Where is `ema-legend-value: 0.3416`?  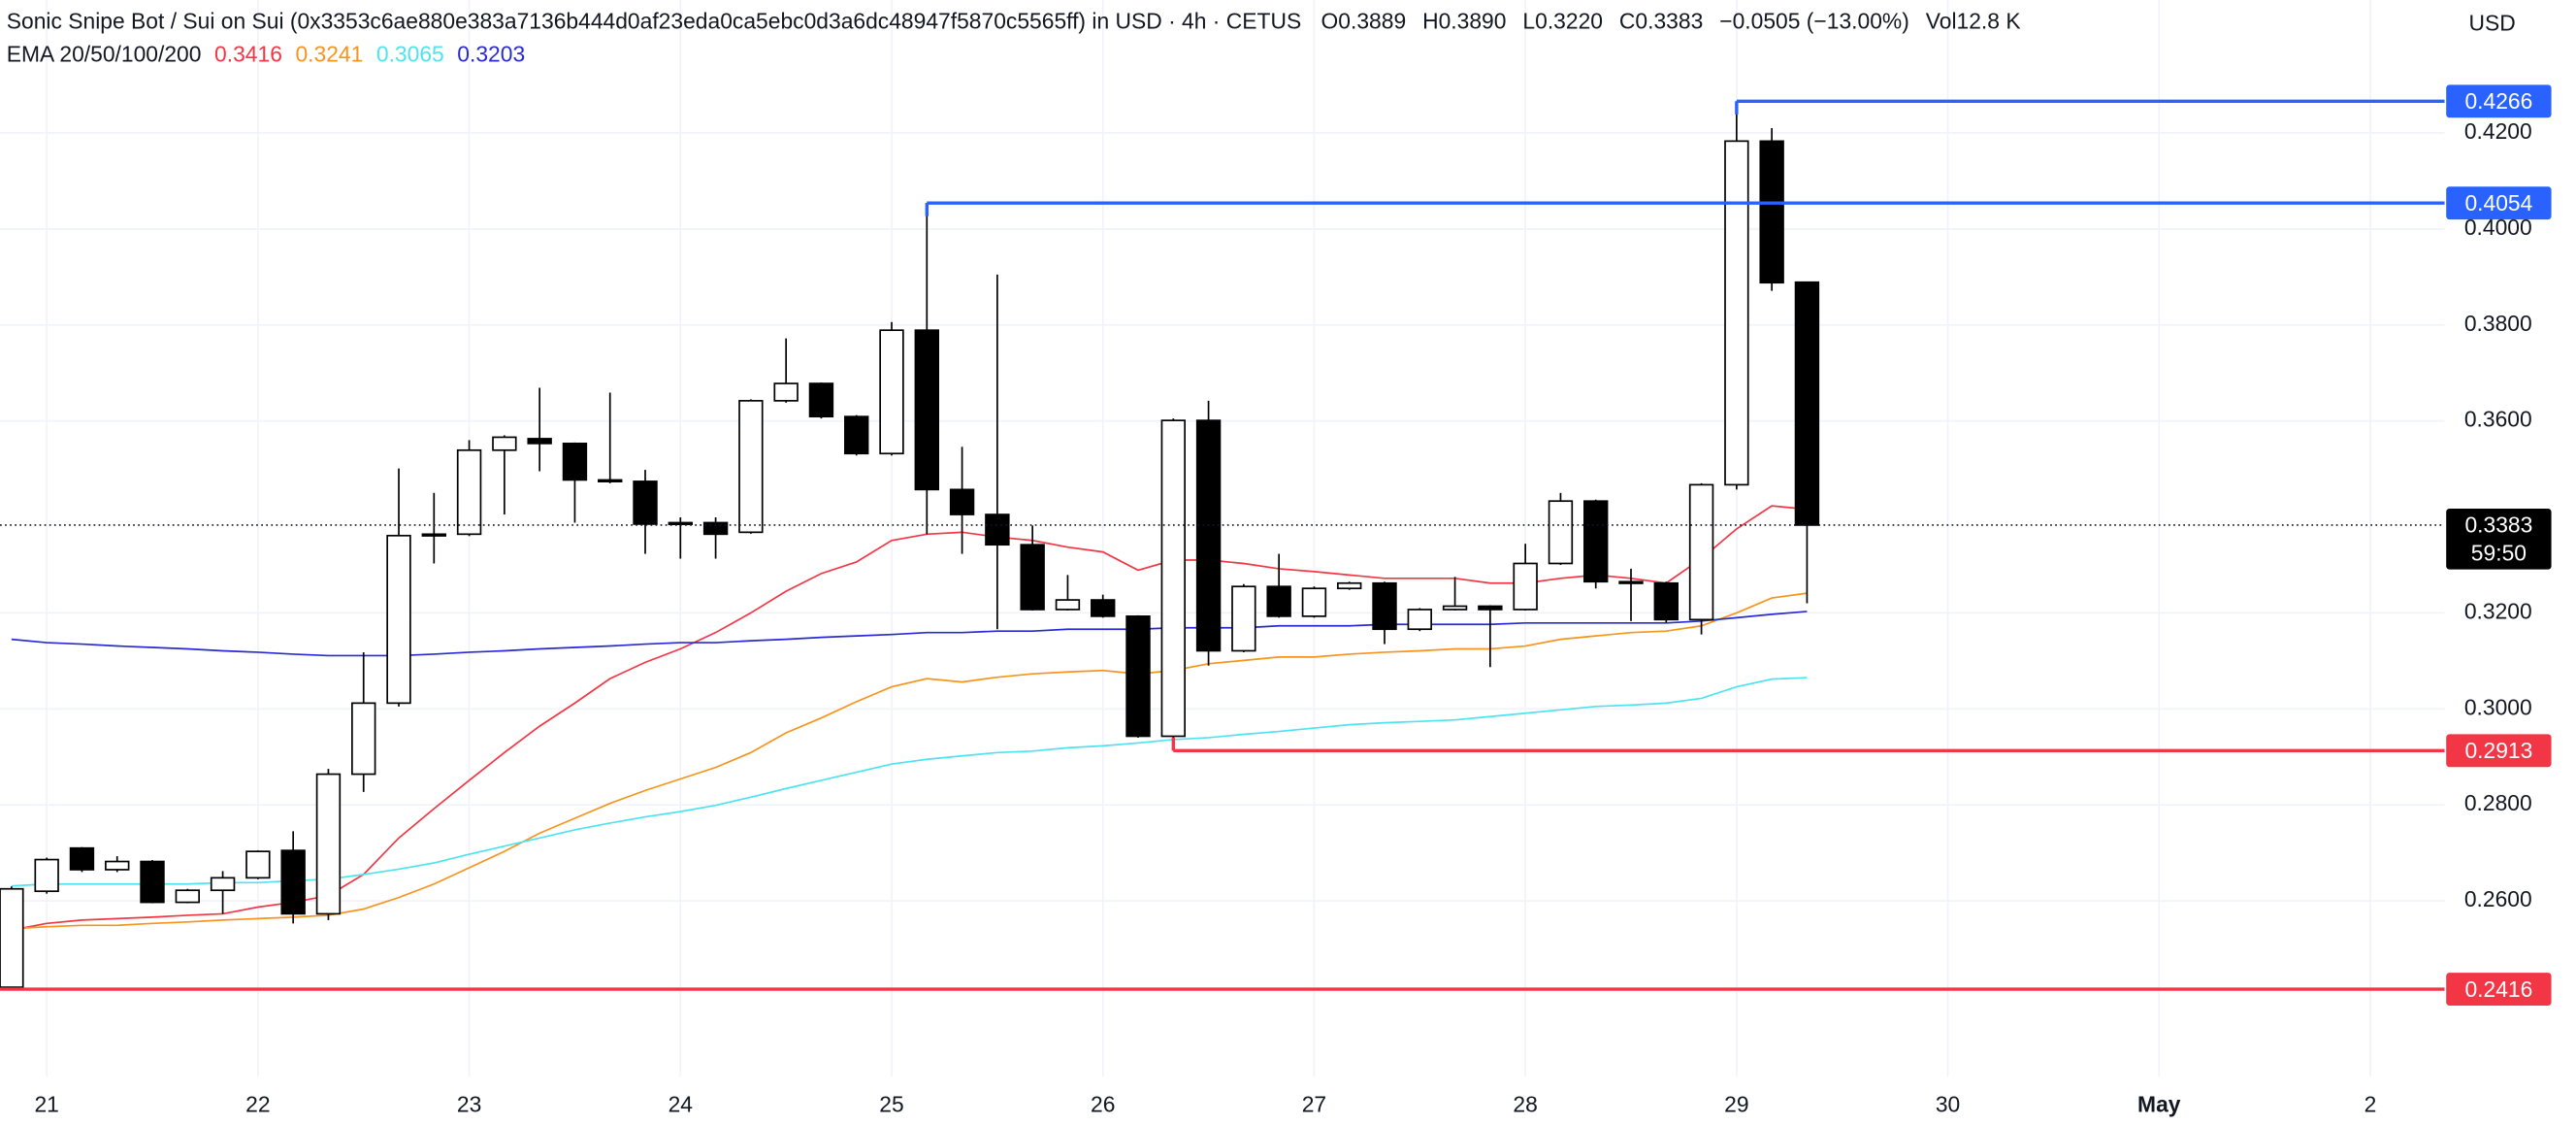
ema-legend-value: 0.3416 is located at coordinates (248, 54).